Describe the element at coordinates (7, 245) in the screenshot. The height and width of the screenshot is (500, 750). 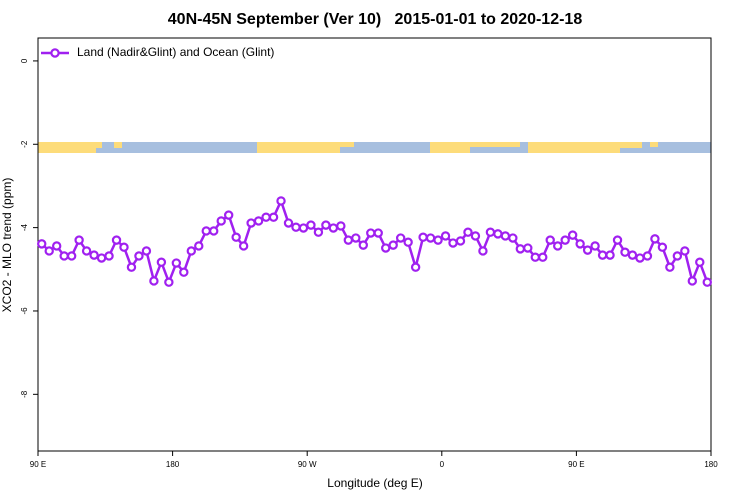
I see `y-axis-label: XCO2 - MLO trend (ppm)` at that location.